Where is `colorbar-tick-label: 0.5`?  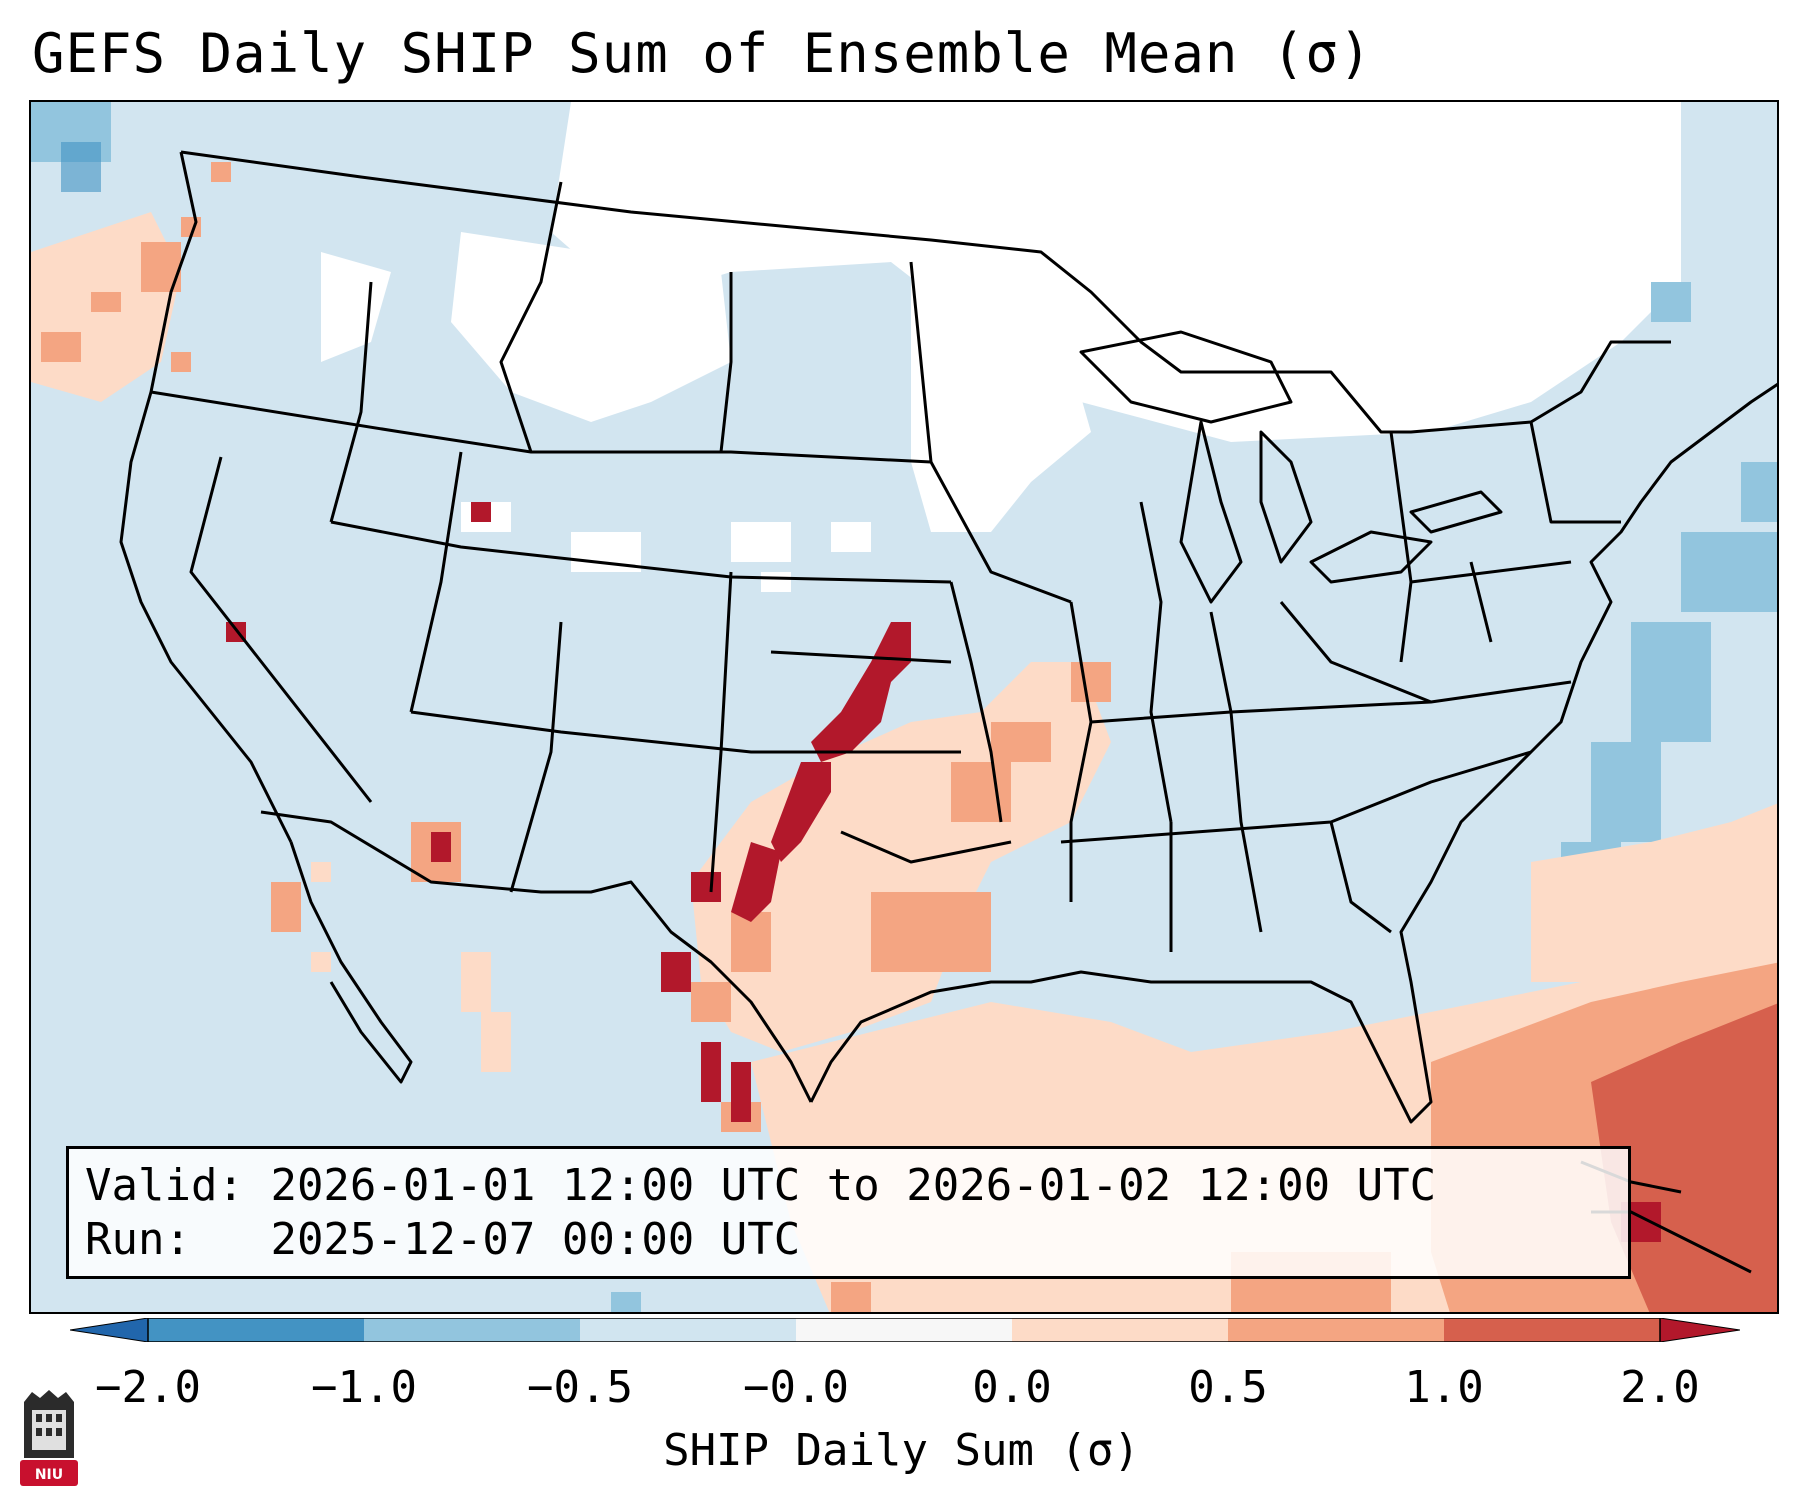
colorbar-tick-label: 0.5 is located at coordinates (1228, 1387).